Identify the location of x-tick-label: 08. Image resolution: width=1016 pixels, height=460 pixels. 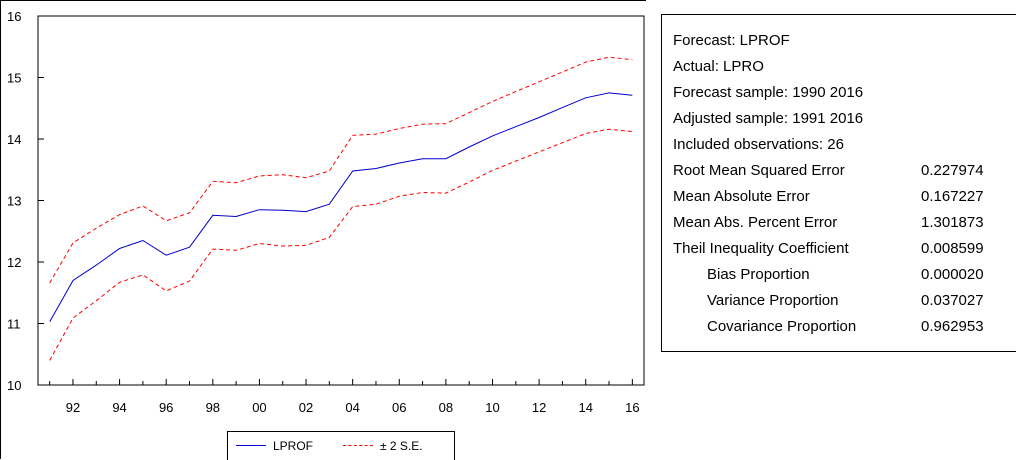
(446, 407).